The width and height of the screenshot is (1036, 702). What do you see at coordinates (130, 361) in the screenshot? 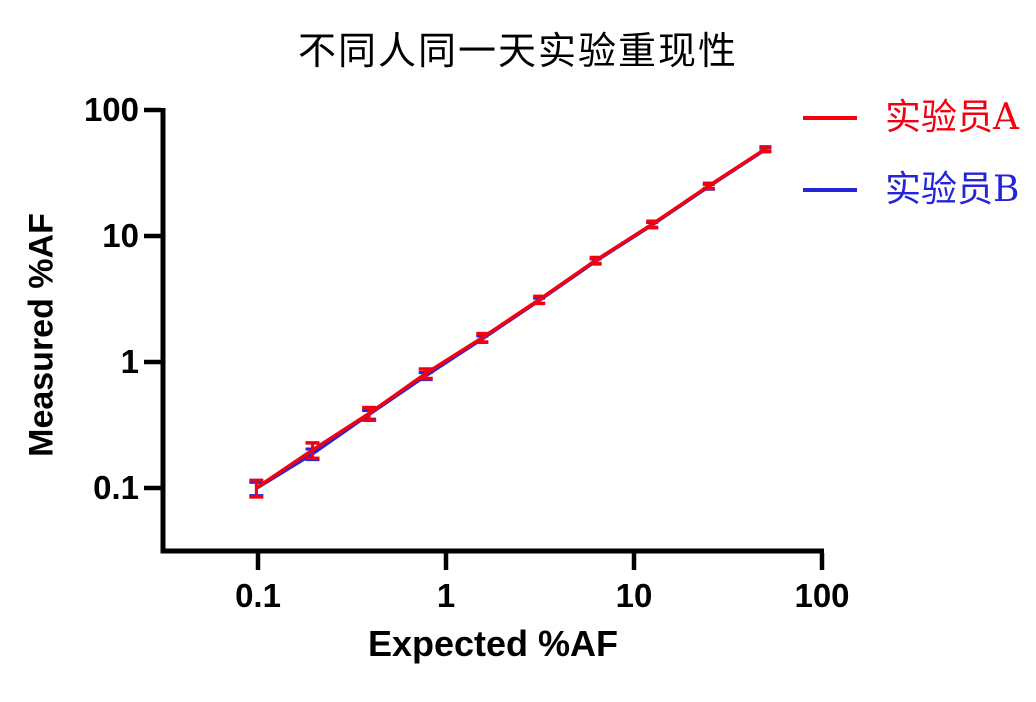
I see `y-tick-label: 1` at bounding box center [130, 361].